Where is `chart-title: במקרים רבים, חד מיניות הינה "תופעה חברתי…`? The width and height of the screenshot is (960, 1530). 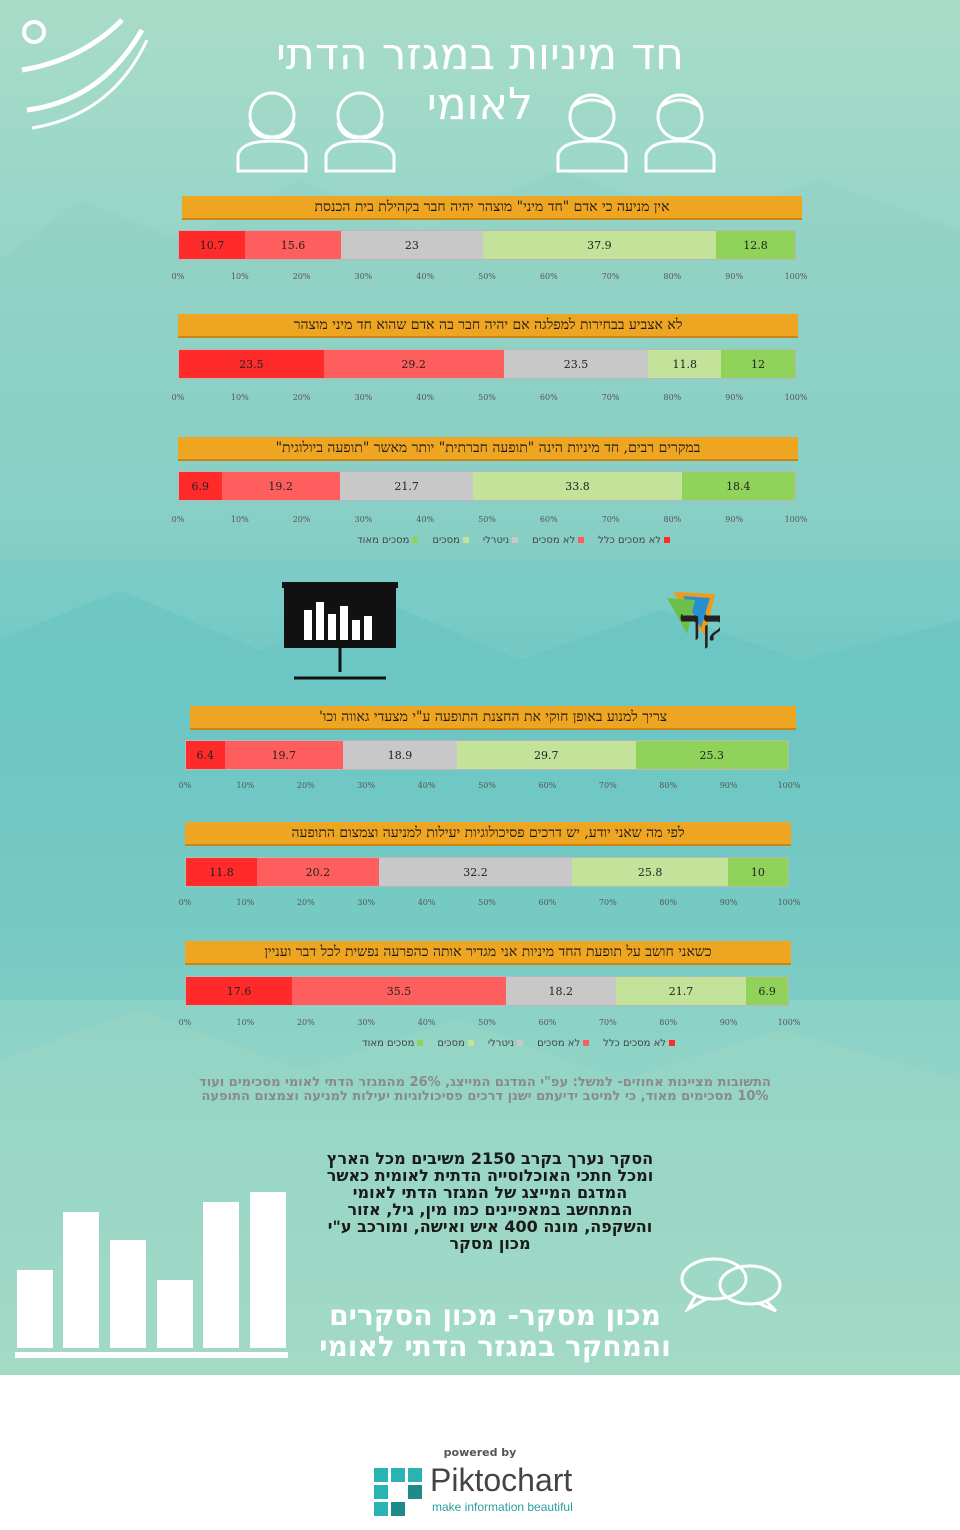
chart-title: במקרים רבים, חד מיניות הינה "תופעה חברתי… is located at coordinates (488, 449).